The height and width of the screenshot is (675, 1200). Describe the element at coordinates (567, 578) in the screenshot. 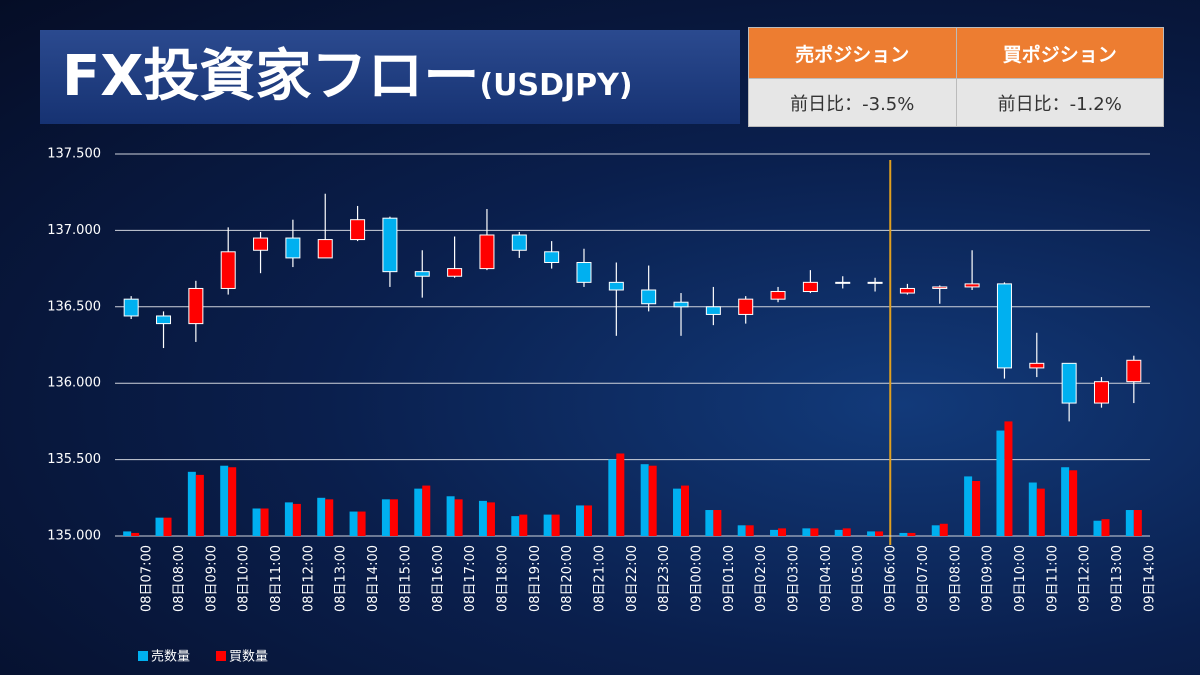

I see `x-tick-label: 08日20:00` at that location.